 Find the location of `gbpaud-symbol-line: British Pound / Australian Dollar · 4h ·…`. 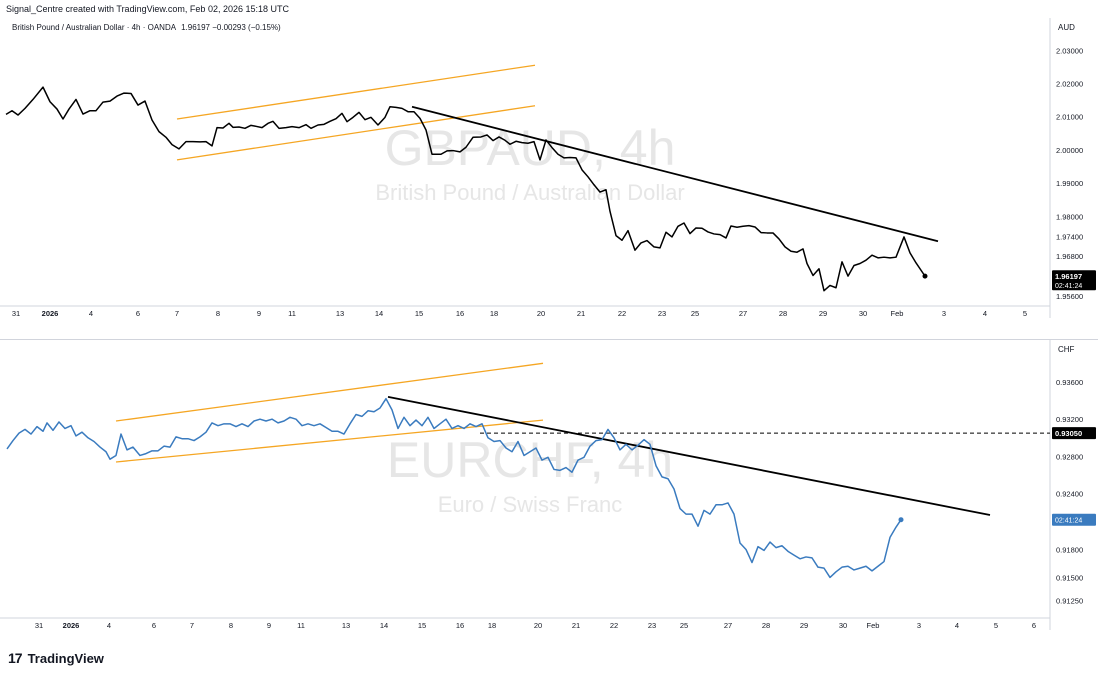

gbpaud-symbol-line: British Pound / Australian Dollar · 4h ·… is located at coordinates (149, 27).